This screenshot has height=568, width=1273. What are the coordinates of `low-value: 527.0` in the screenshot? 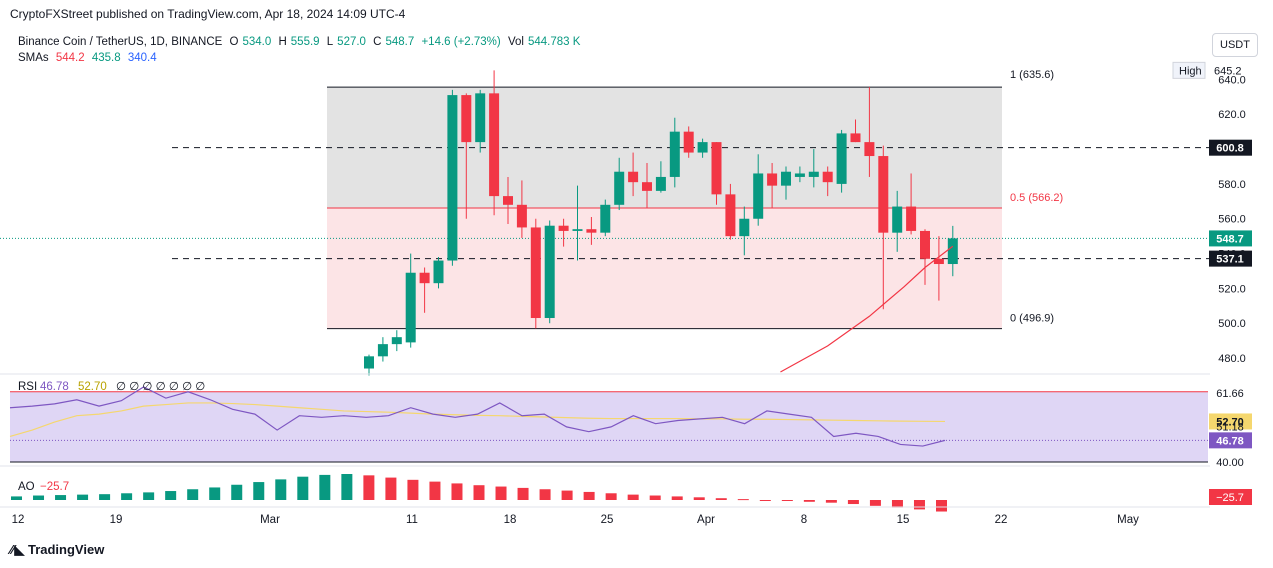 It's located at (351, 42).